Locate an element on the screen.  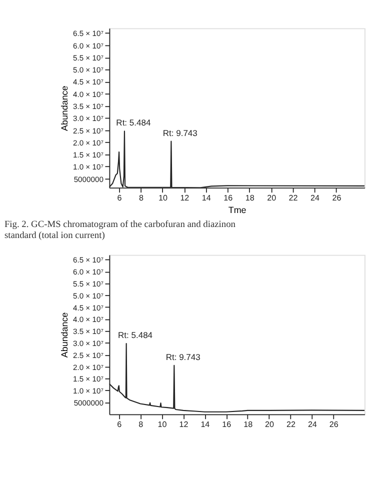
caption: Fig. 2. GC-MS chromatogram of the carbofuran and diazinon standard (total ion current) is located at coordinates (120, 231).